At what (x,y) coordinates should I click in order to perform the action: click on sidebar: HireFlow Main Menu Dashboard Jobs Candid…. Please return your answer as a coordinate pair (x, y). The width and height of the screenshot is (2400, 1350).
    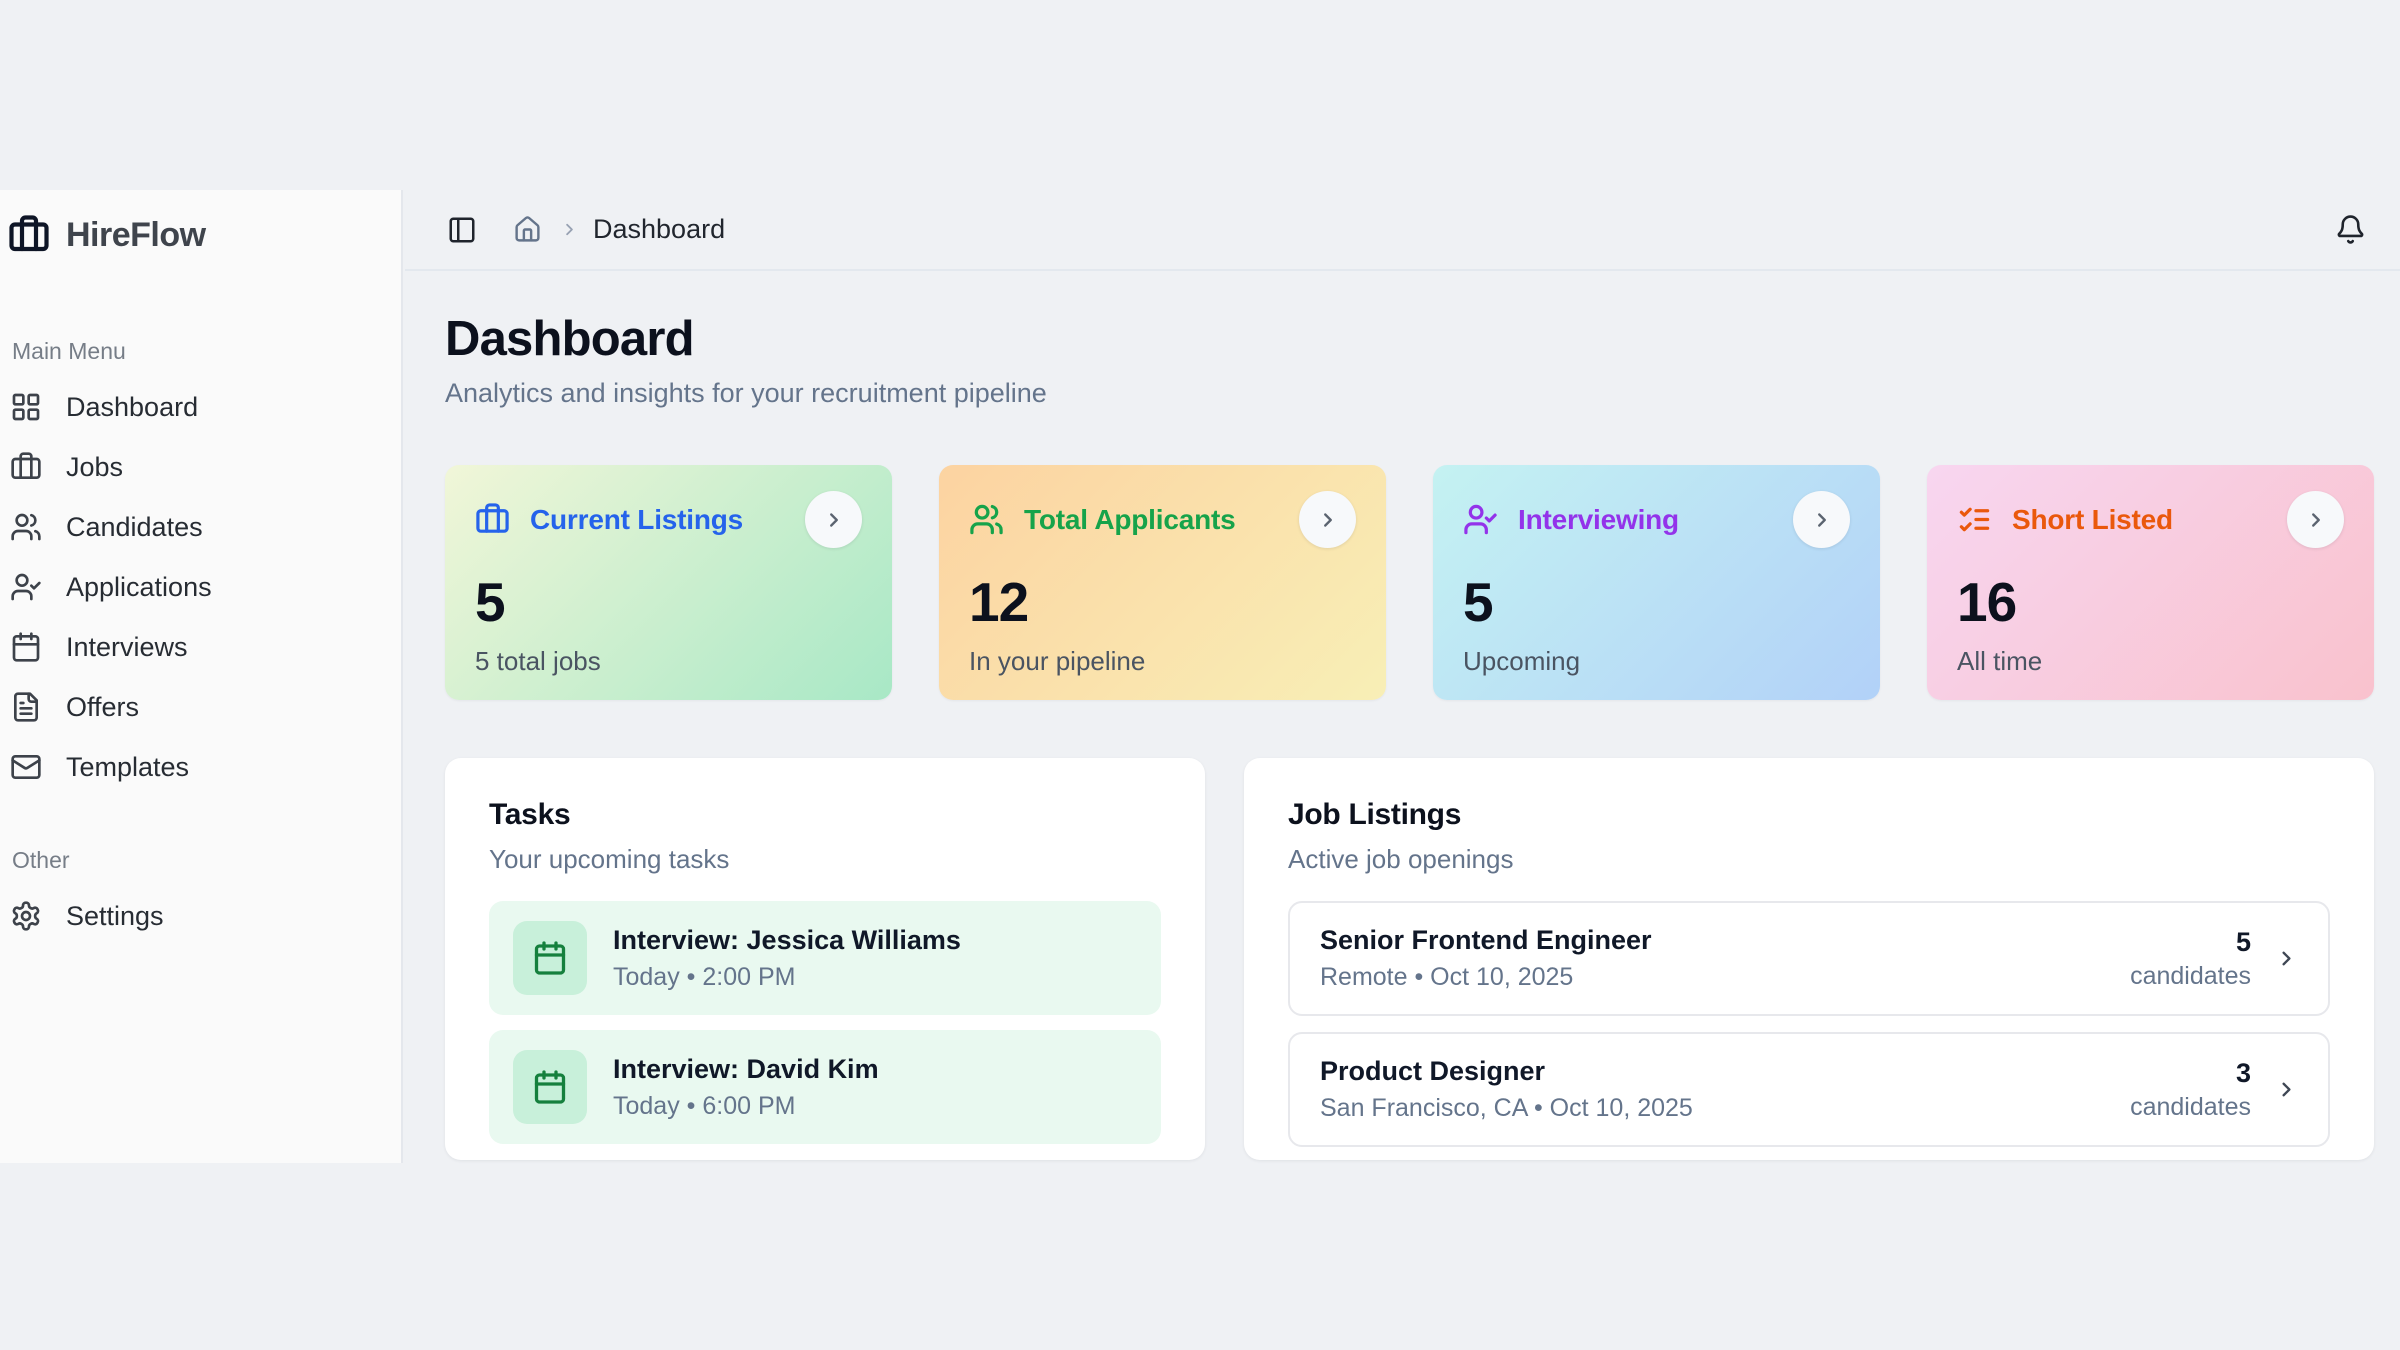
    Looking at the image, I should click on (201, 676).